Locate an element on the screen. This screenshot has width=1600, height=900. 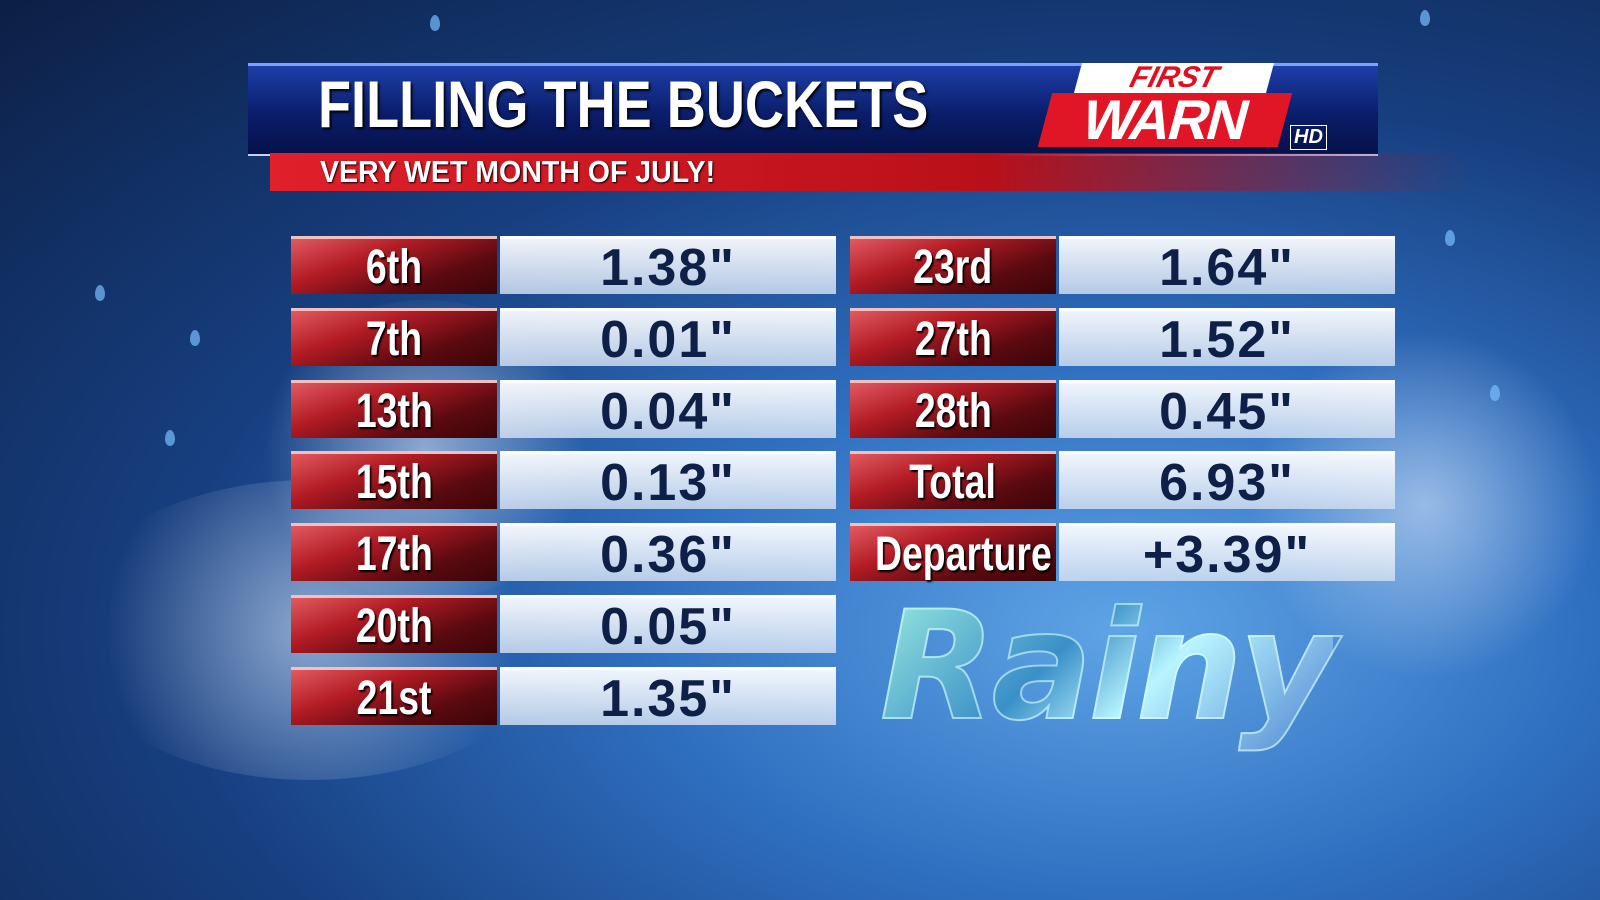
badge: Rainy is located at coordinates (1108, 667).